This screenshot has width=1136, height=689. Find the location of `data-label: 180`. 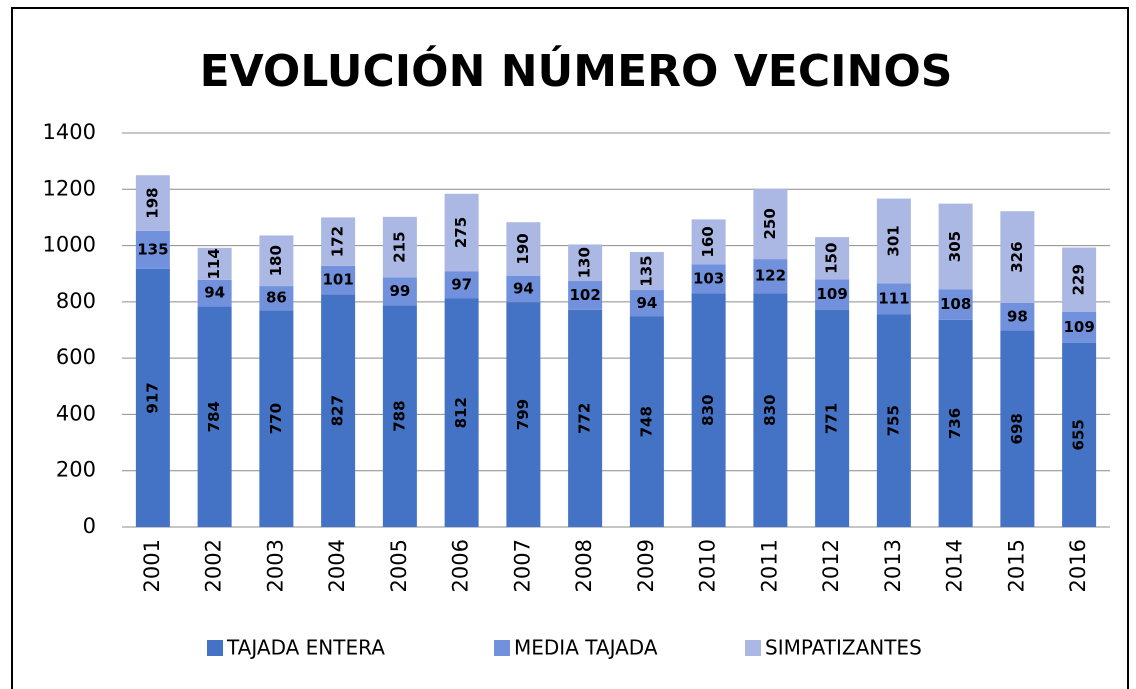

data-label: 180 is located at coordinates (276, 260).